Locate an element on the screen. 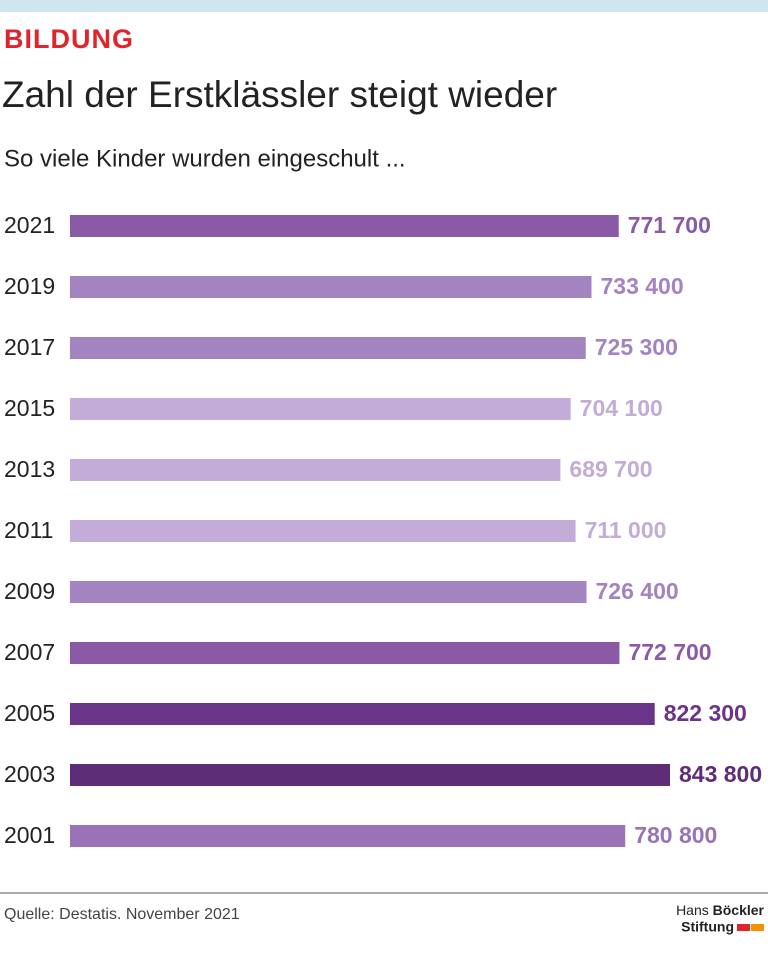 The height and width of the screenshot is (965, 768). logo-first: Hans is located at coordinates (692, 910).